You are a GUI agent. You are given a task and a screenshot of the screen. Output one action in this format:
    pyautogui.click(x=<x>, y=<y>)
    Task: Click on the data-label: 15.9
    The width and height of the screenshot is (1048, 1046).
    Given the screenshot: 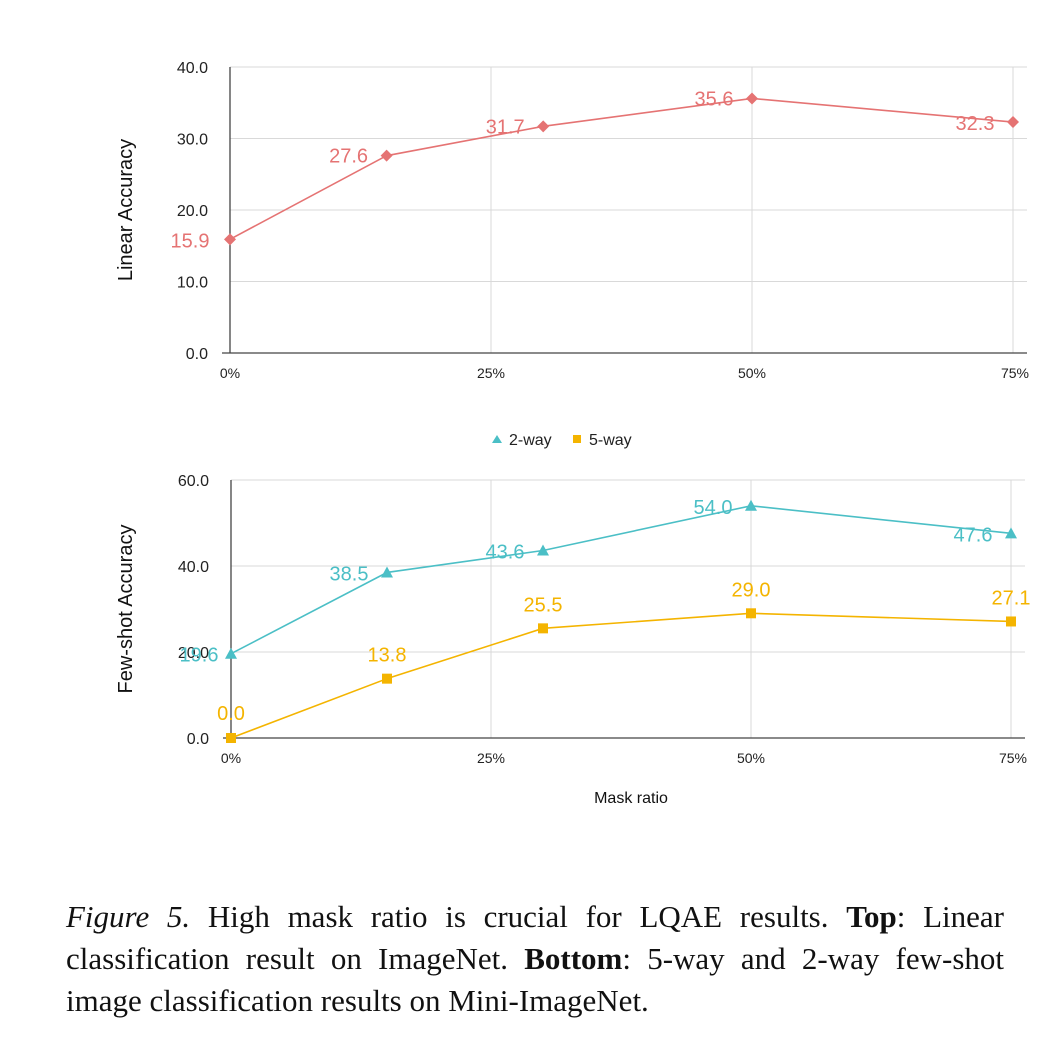 What is the action you would take?
    pyautogui.click(x=190, y=241)
    